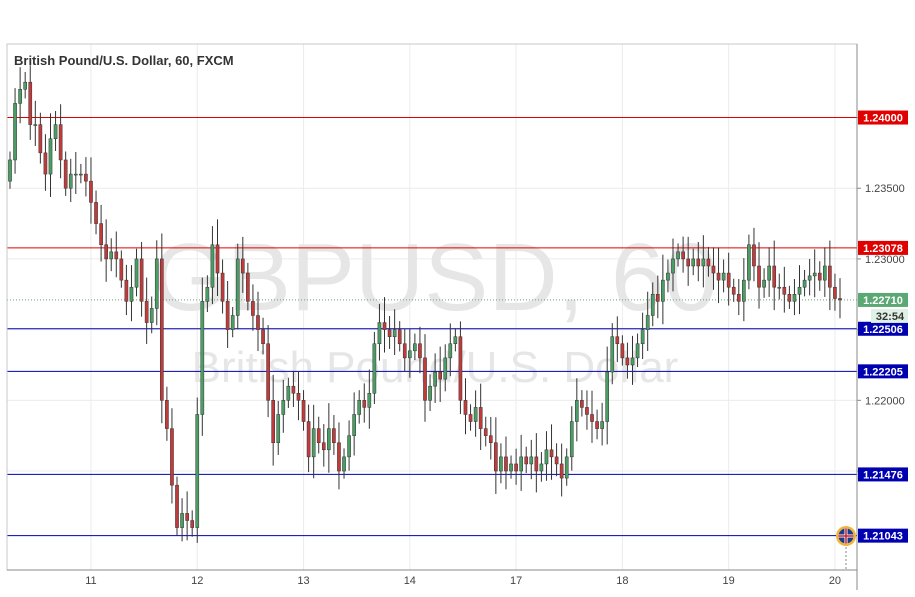 The image size is (915, 597). Describe the element at coordinates (835, 581) in the screenshot. I see `x-tick-label: 20` at that location.